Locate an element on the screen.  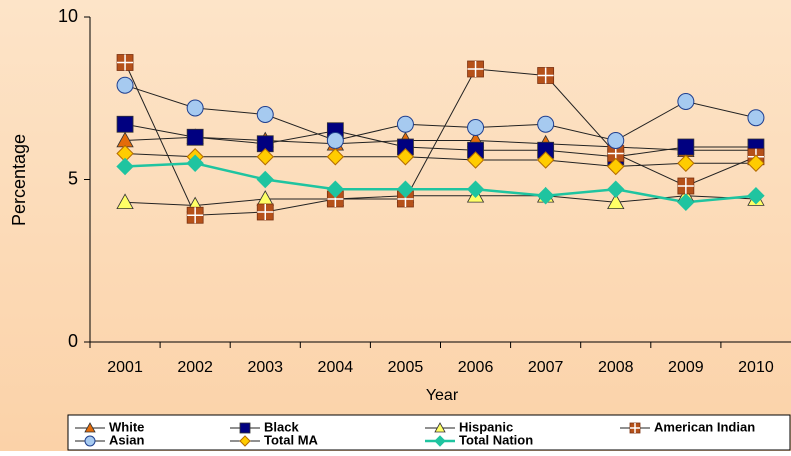
x-tick-label: 2005 is located at coordinates (406, 367).